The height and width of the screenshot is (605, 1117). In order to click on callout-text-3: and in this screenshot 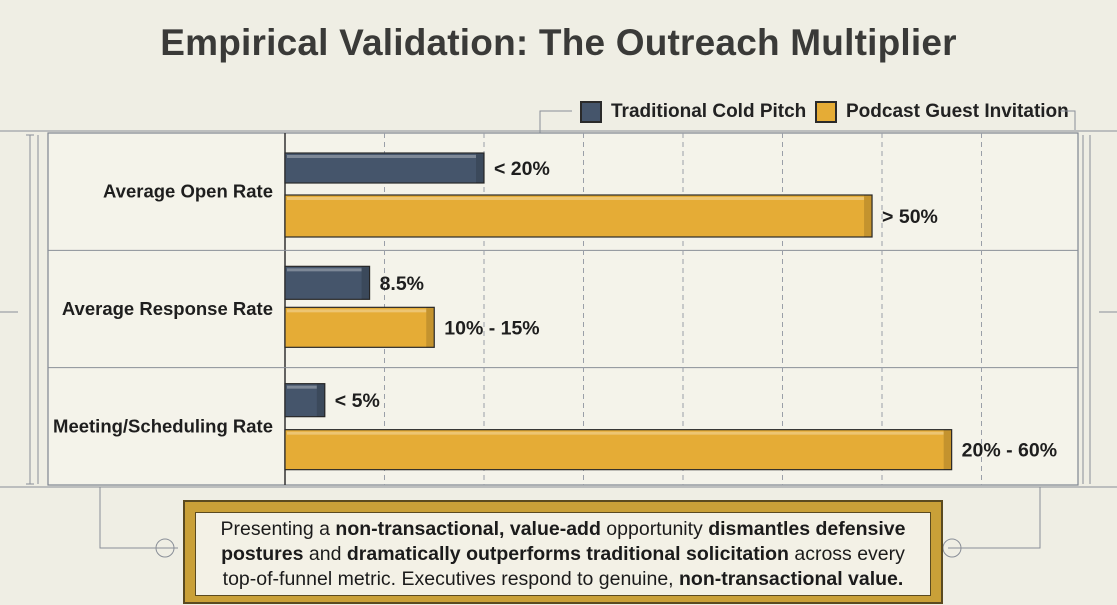, I will do `click(325, 553)`.